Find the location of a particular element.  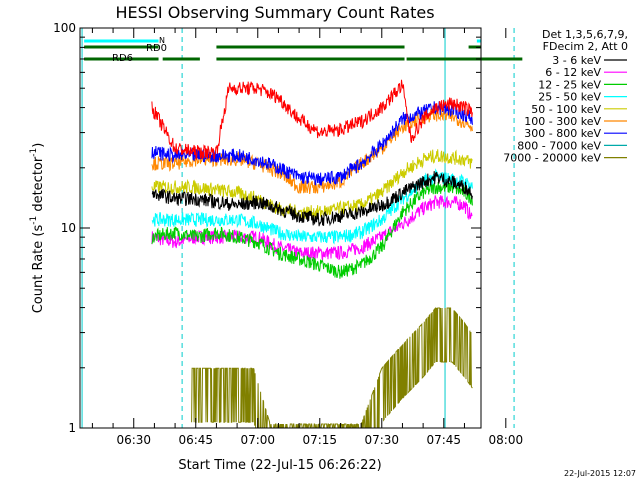

y-axis-label-end: ) is located at coordinates (38, 145).